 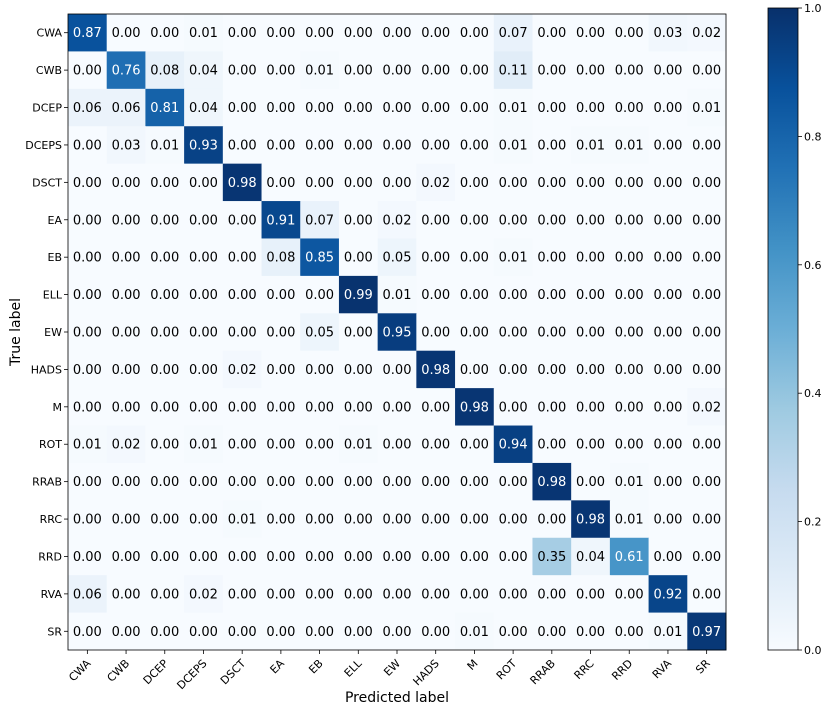 I want to click on x-axis-label: Predicted label, so click(x=397, y=698).